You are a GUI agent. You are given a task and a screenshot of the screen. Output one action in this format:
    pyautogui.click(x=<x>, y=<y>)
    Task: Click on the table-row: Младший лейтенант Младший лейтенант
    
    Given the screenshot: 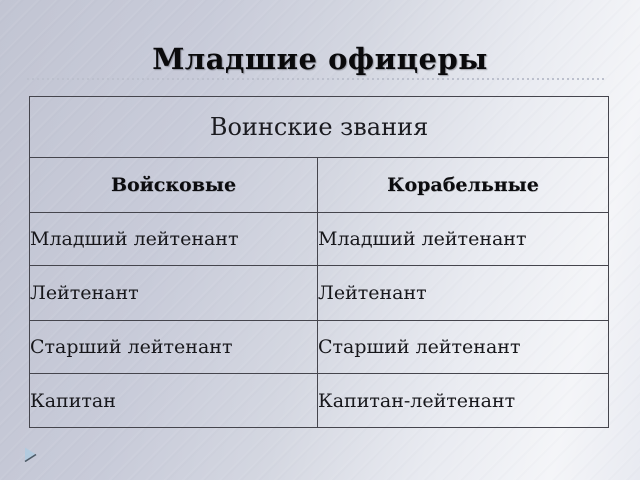 What is the action you would take?
    pyautogui.click(x=319, y=239)
    